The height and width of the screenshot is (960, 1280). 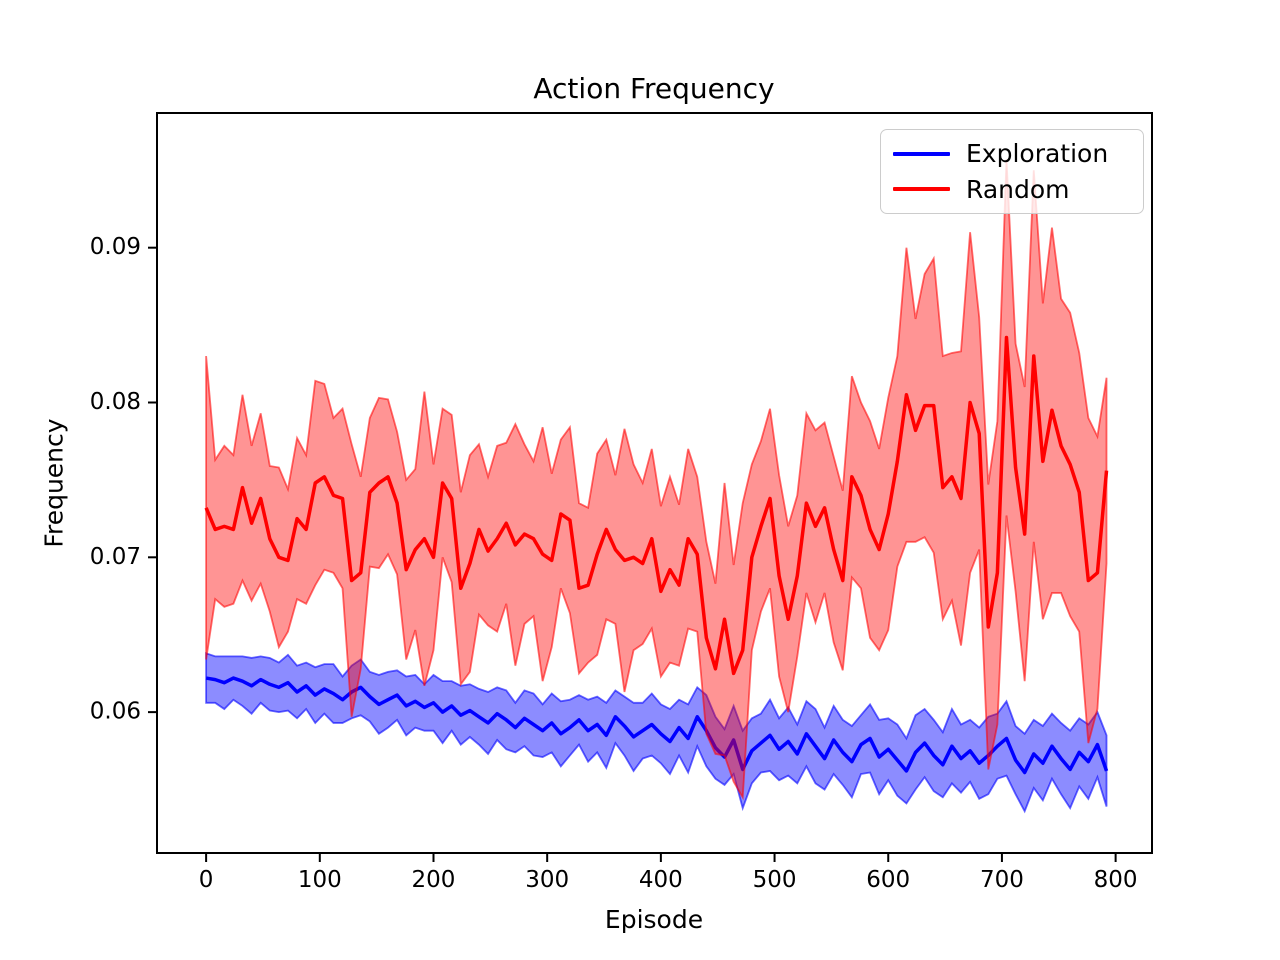 I want to click on legend-label-exploration: Exploration, so click(x=1037, y=154).